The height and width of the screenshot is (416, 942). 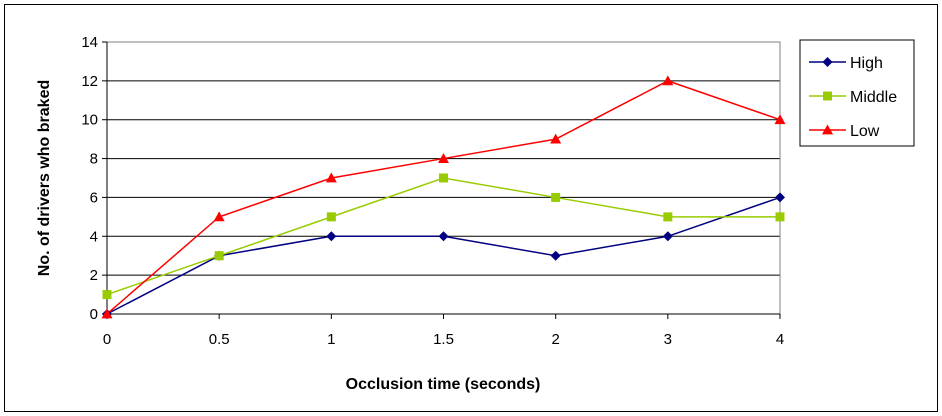 What do you see at coordinates (94, 314) in the screenshot?
I see `y-tick-label: 0` at bounding box center [94, 314].